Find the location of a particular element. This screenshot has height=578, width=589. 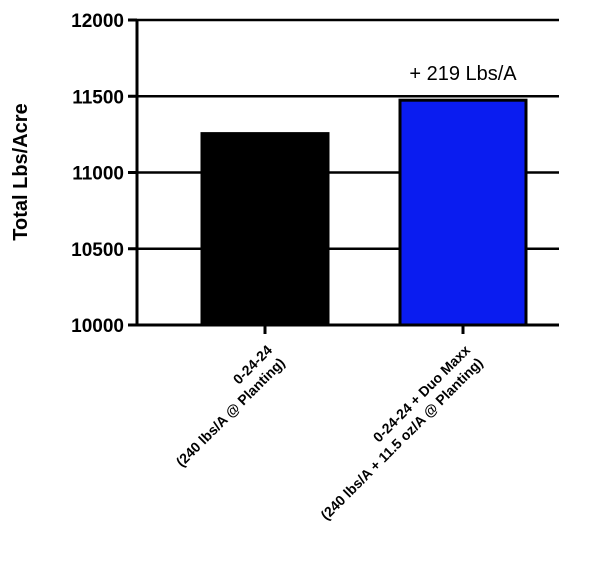

y-tick-label: 10000 is located at coordinates (97, 326).